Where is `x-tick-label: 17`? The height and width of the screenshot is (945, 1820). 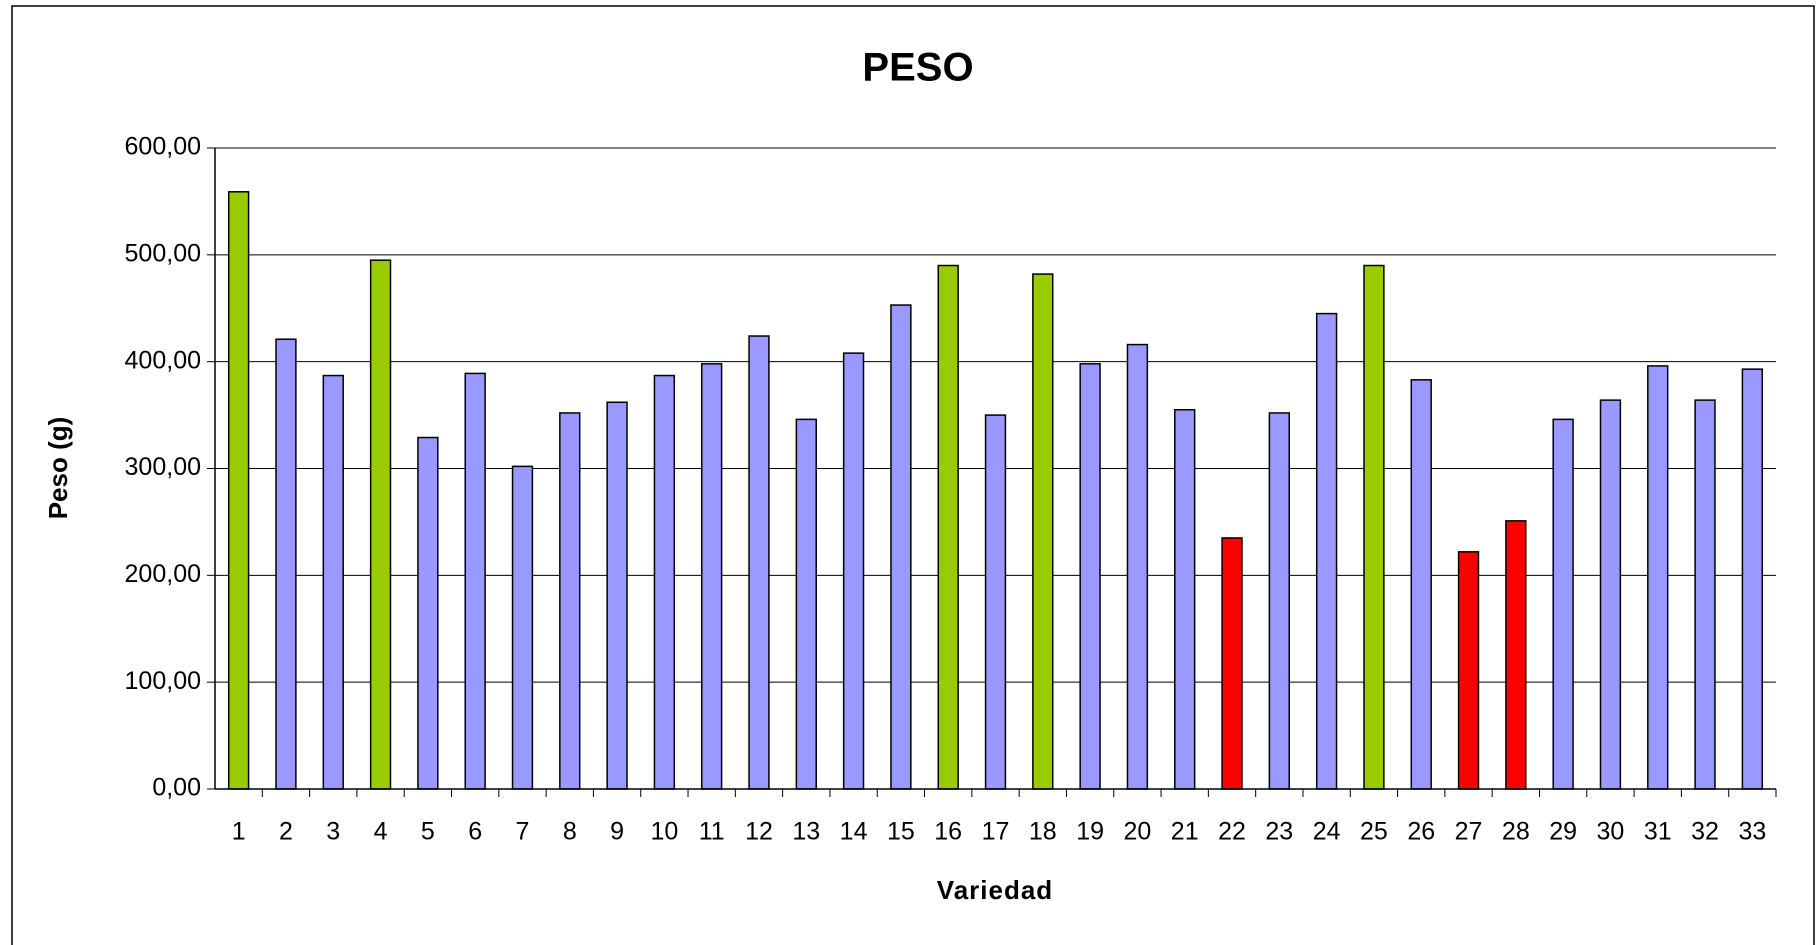 x-tick-label: 17 is located at coordinates (996, 832).